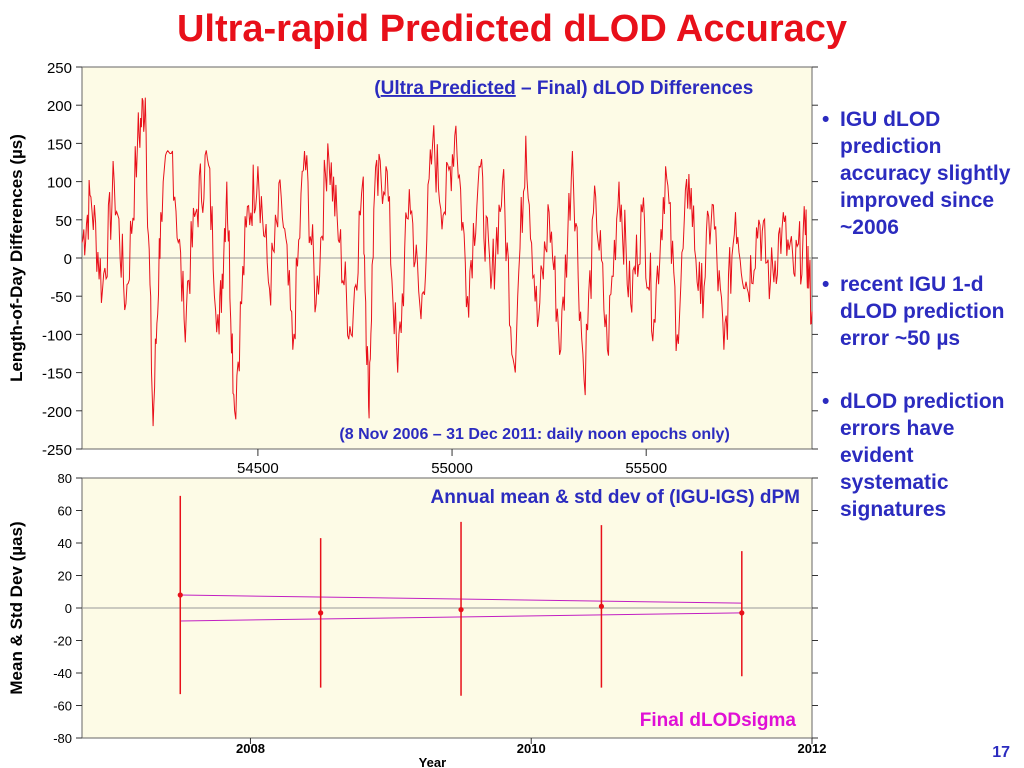 This screenshot has height=768, width=1024. Describe the element at coordinates (65, 576) in the screenshot. I see `y-tick-label: 20` at that location.